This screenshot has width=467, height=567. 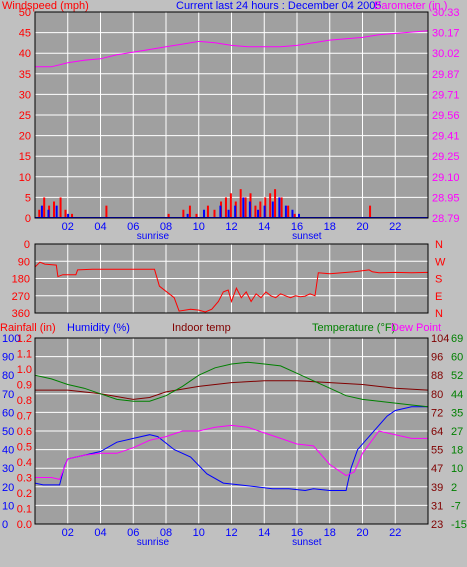 I want to click on temperature-tick-label: 47, so click(x=437, y=469).